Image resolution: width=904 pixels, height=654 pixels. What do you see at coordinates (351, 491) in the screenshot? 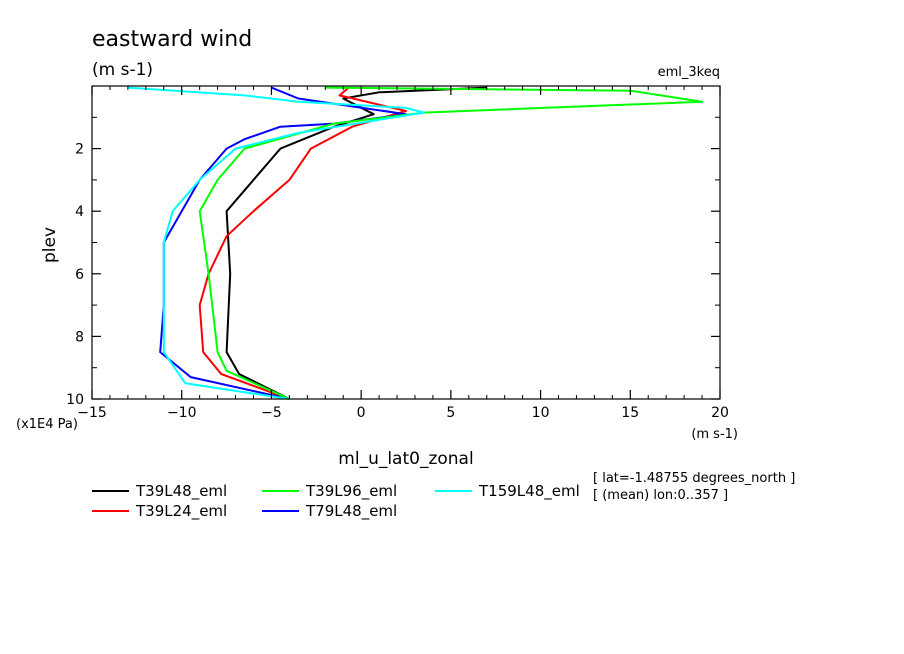
I see `legend-label-t39l96_eml: T39L96_eml` at bounding box center [351, 491].